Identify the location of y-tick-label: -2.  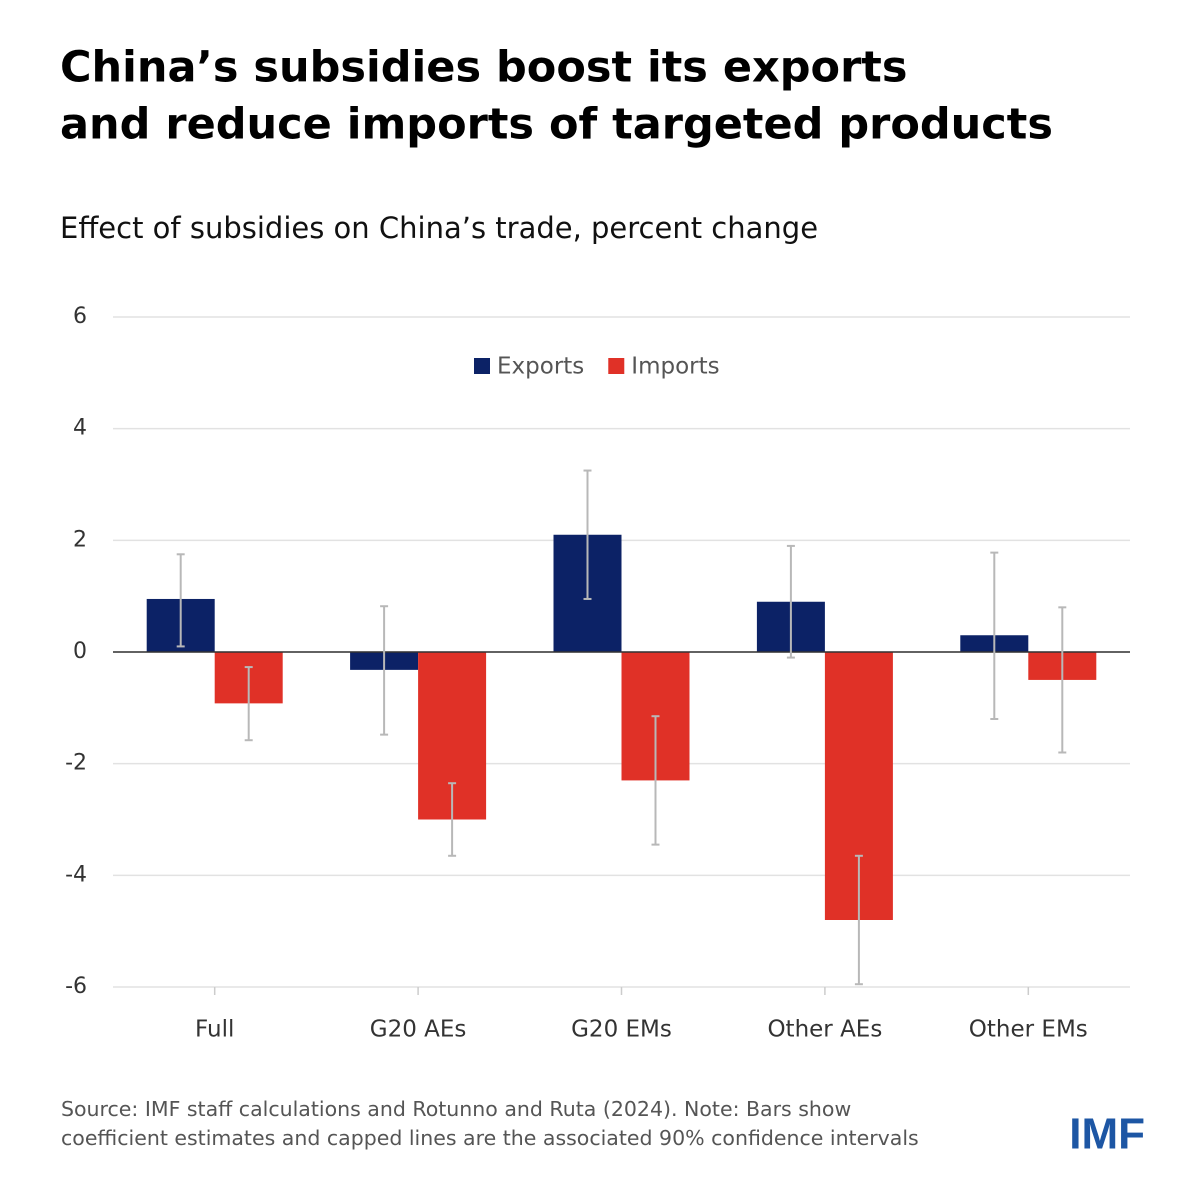
(76, 763).